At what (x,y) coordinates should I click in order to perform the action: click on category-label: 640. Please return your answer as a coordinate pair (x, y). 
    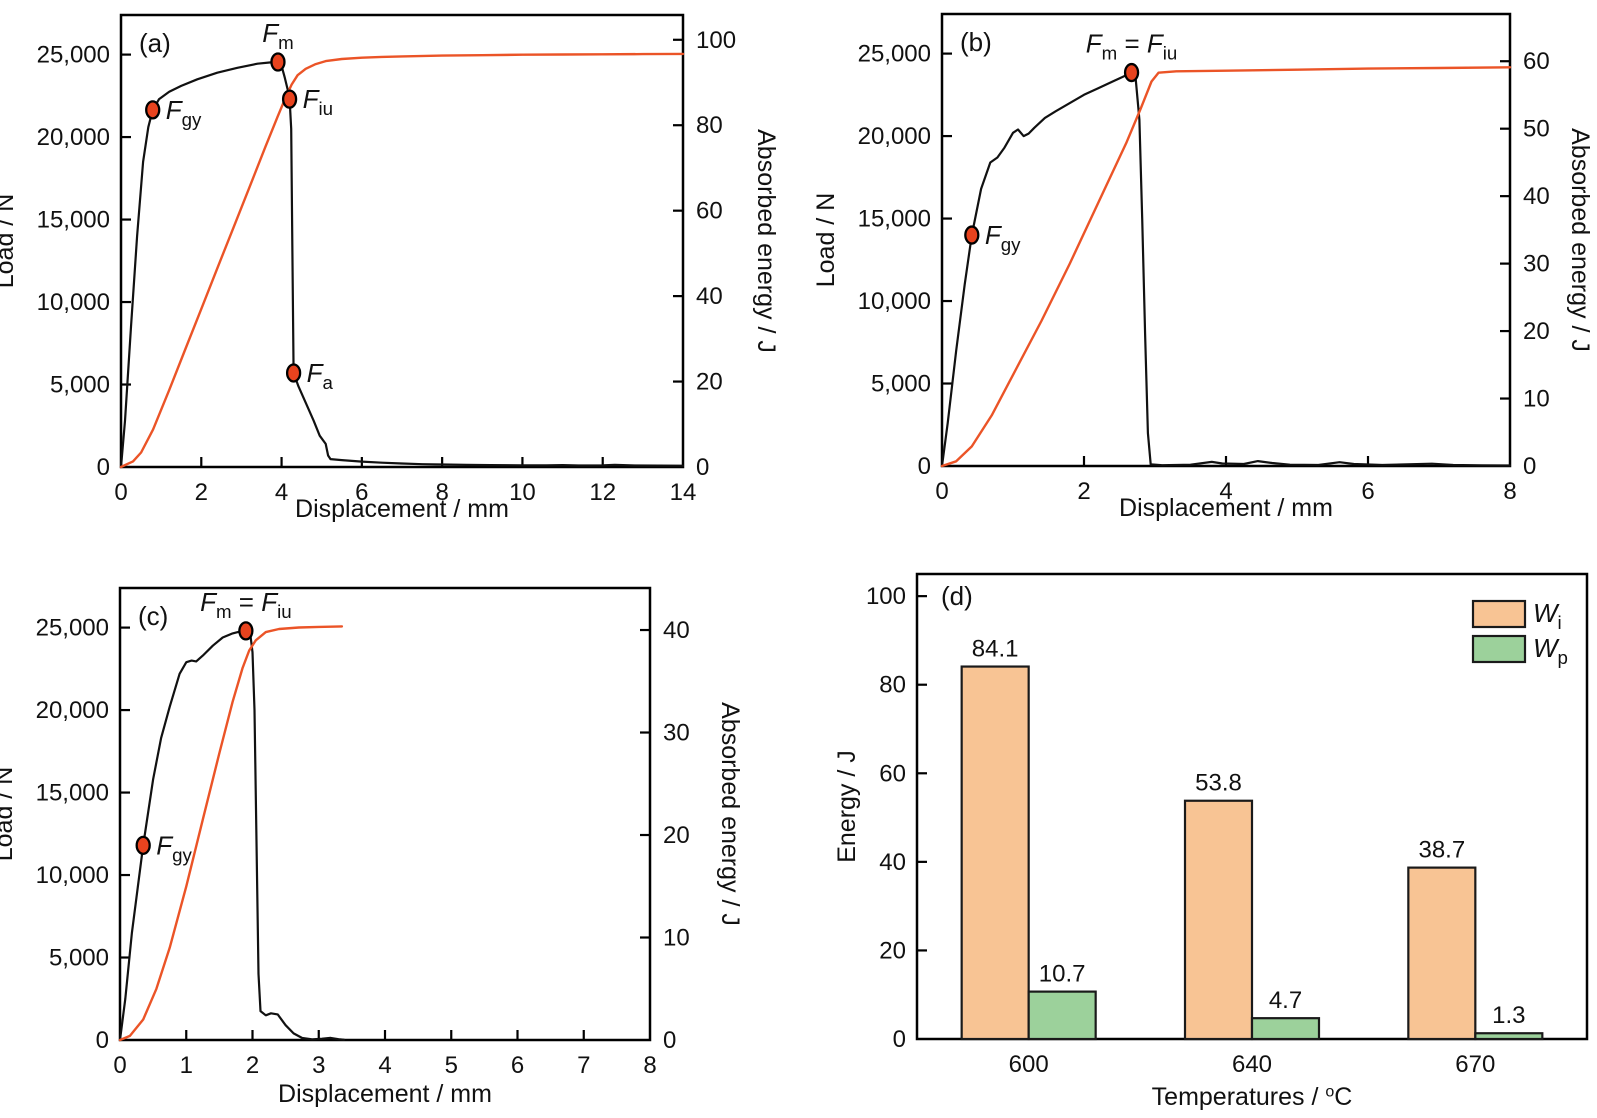
    Looking at the image, I should click on (1252, 1064).